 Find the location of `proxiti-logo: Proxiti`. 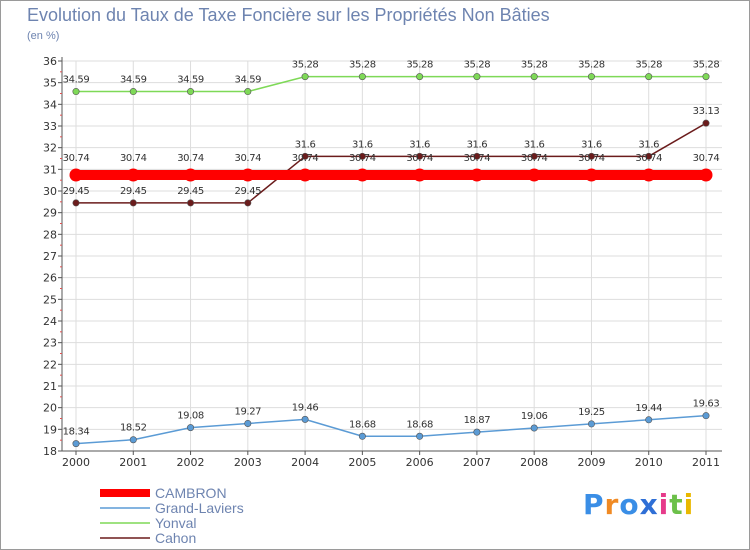

proxiti-logo: Proxiti is located at coordinates (638, 504).